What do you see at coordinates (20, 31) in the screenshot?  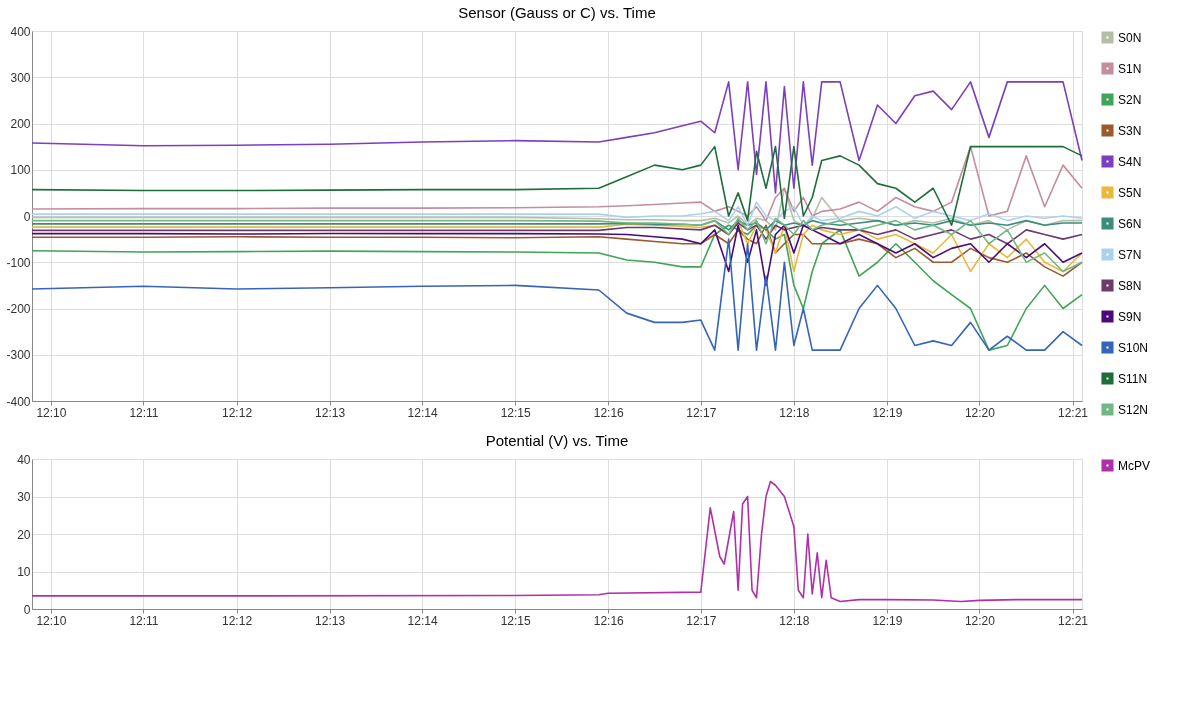 I see `y-tick-label: 400` at bounding box center [20, 31].